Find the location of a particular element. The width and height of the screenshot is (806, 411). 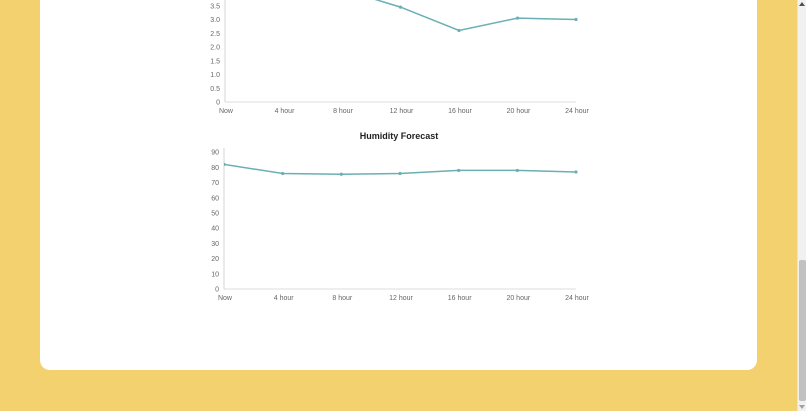

y-tick-label: 1.0 is located at coordinates (215, 75).